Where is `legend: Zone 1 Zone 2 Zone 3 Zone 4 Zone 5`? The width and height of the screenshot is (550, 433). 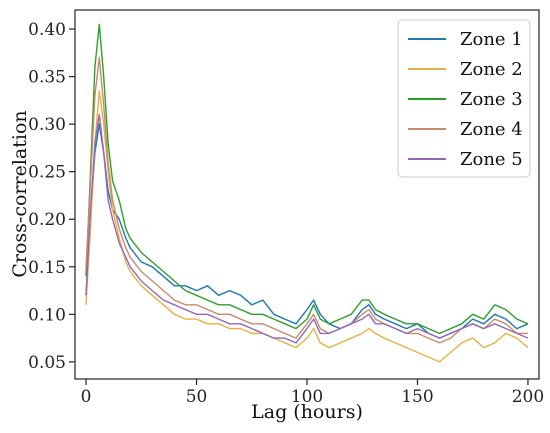
legend: Zone 1 Zone 2 Zone 3 Zone 4 Zone 5 is located at coordinates (464, 98).